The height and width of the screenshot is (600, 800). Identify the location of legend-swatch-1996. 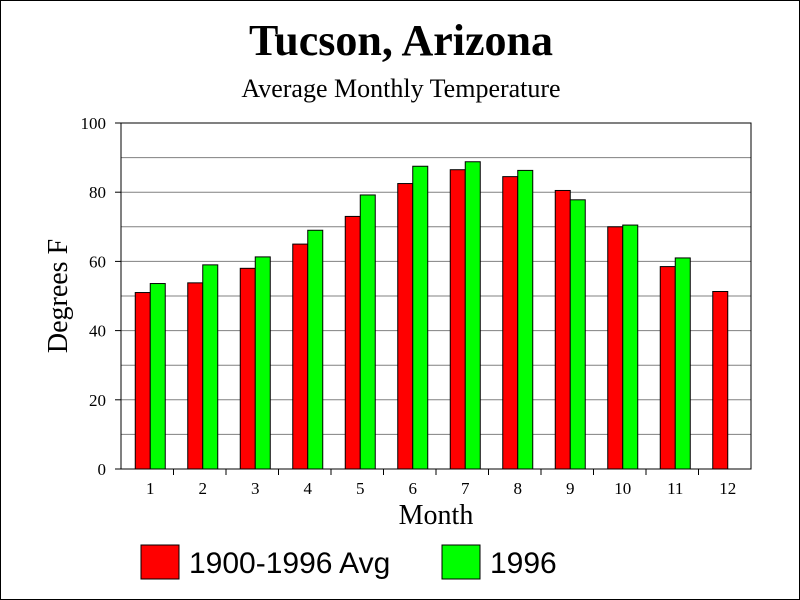
(461, 562).